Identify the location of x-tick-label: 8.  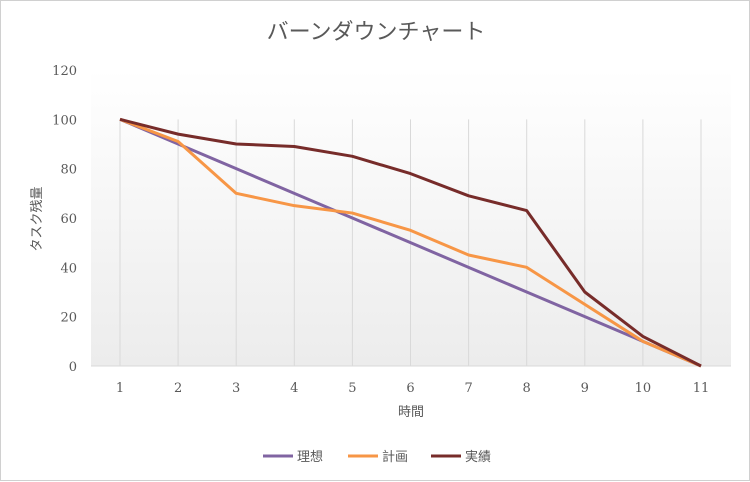
(527, 388).